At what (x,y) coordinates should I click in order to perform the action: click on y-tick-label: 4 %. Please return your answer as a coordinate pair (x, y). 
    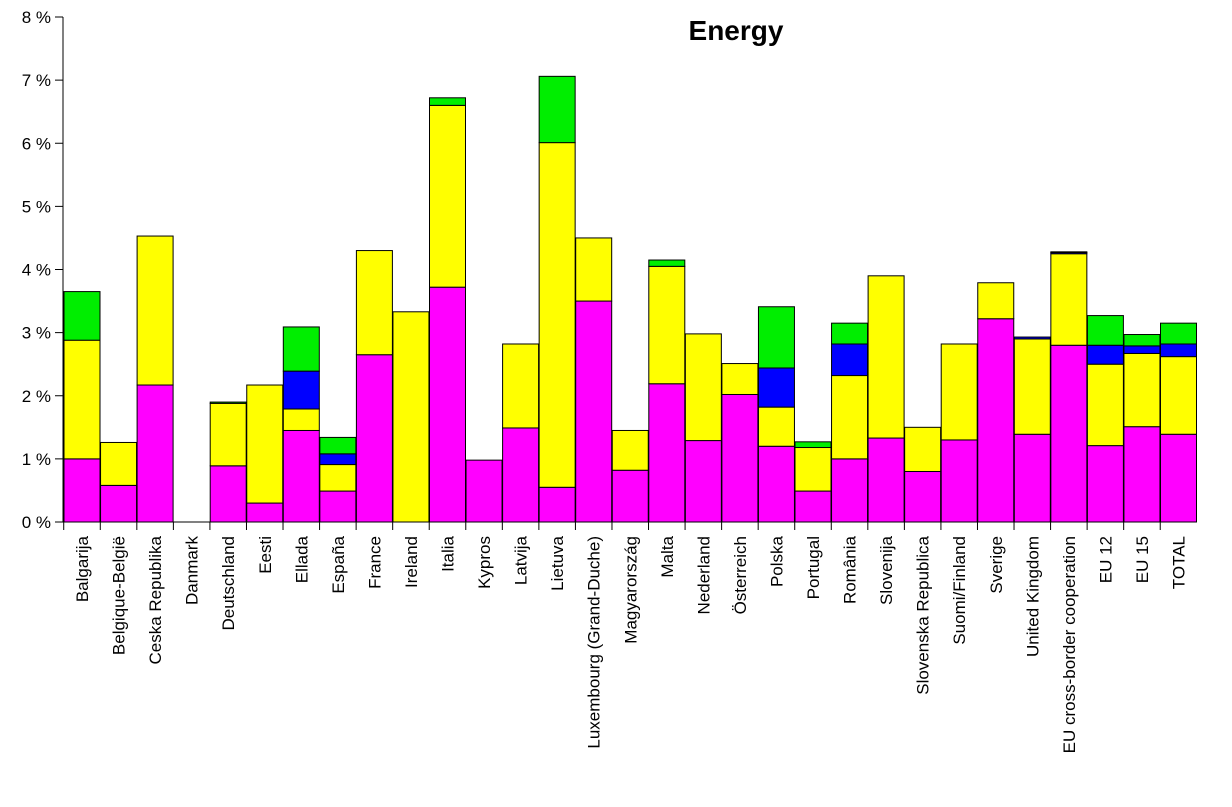
    Looking at the image, I should click on (36, 270).